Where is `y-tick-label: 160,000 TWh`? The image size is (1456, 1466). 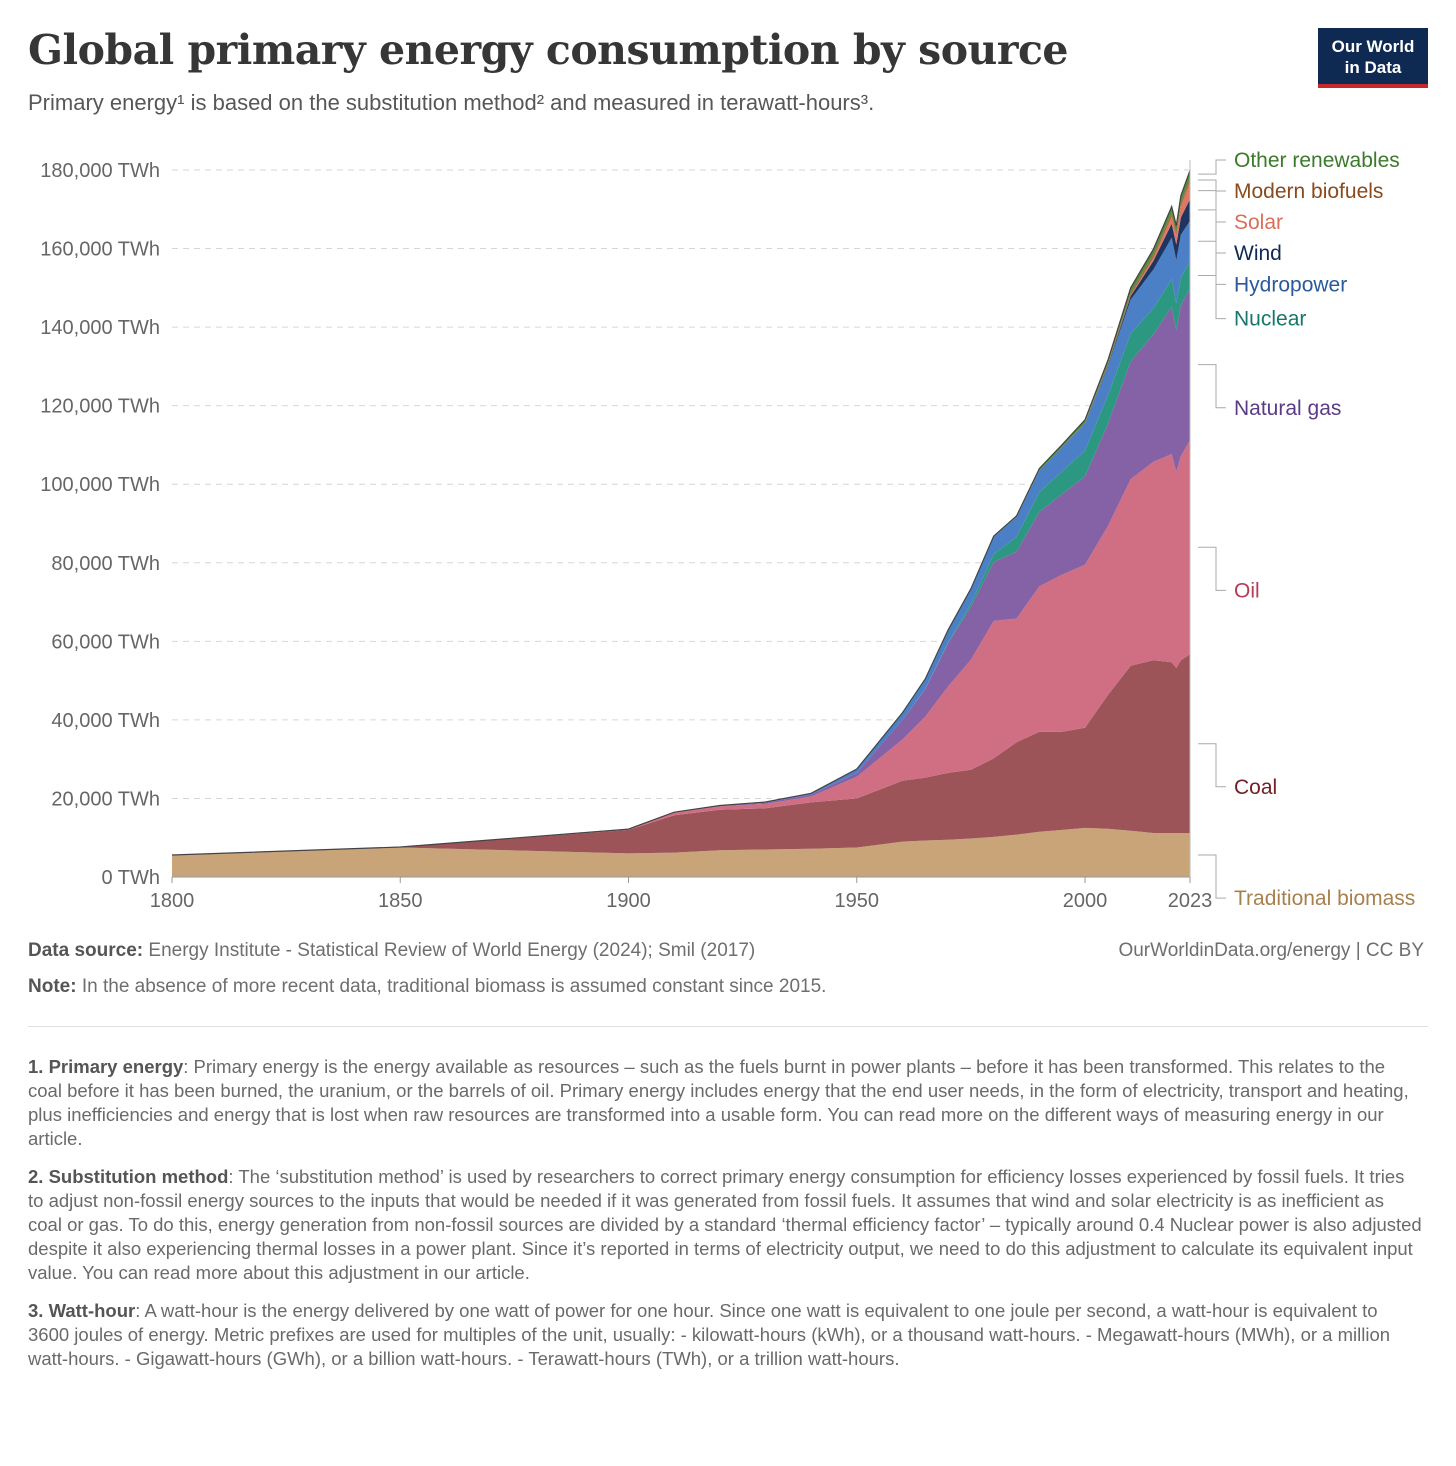
y-tick-label: 160,000 TWh is located at coordinates (100, 250).